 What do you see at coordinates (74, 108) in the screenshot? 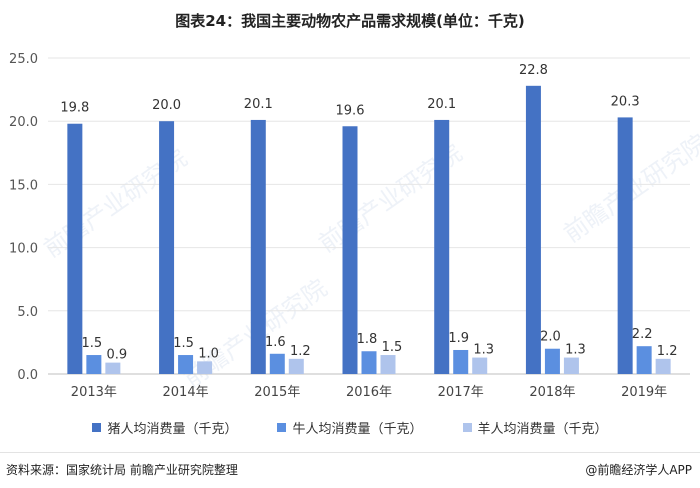
I see `data-label-series0-0: 19.8` at bounding box center [74, 108].